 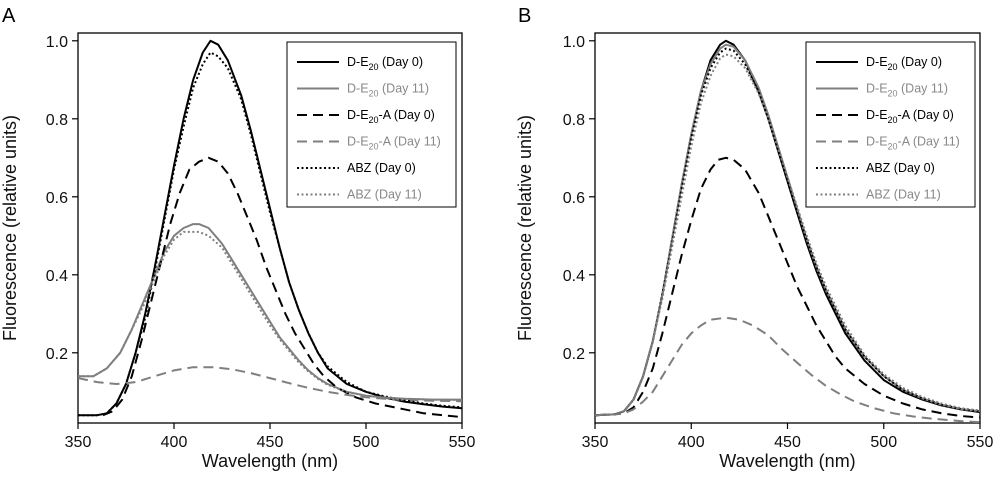 I want to click on chart-b-x-tick-label: 450, so click(x=787, y=442).